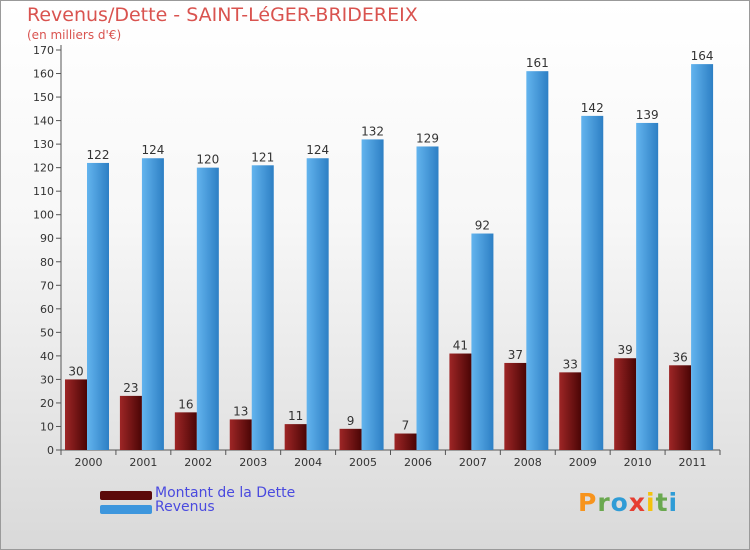  What do you see at coordinates (130, 388) in the screenshot?
I see `data-label: 23` at bounding box center [130, 388].